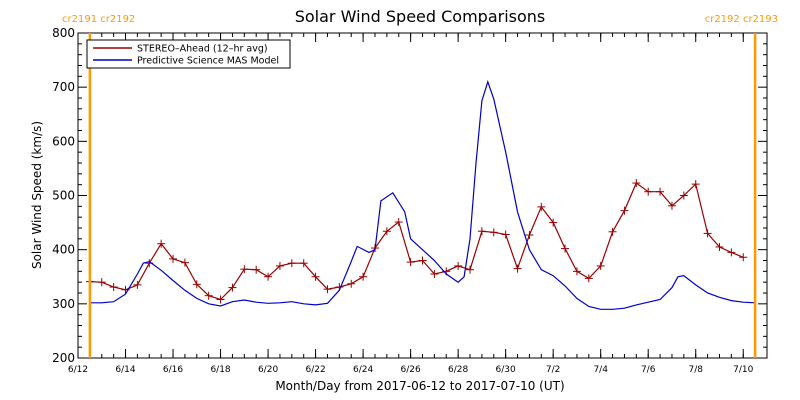  What do you see at coordinates (506, 370) in the screenshot?
I see `x-tick-label: 6/30` at bounding box center [506, 370].